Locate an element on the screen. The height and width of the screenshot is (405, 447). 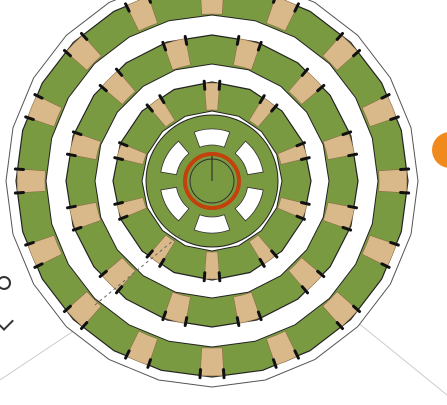
guide-line is located at coordinates (137, 270).